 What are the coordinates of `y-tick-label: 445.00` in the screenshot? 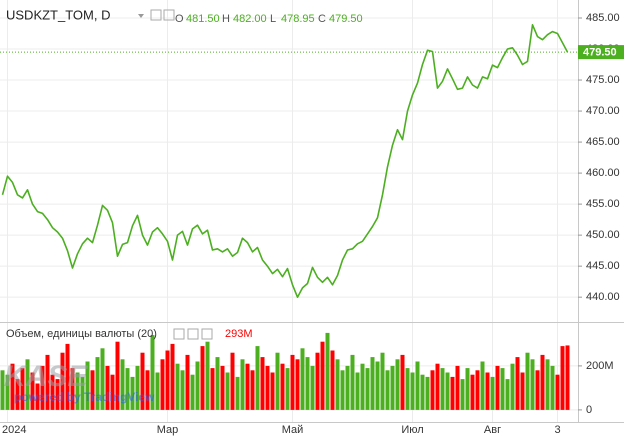 It's located at (603, 266).